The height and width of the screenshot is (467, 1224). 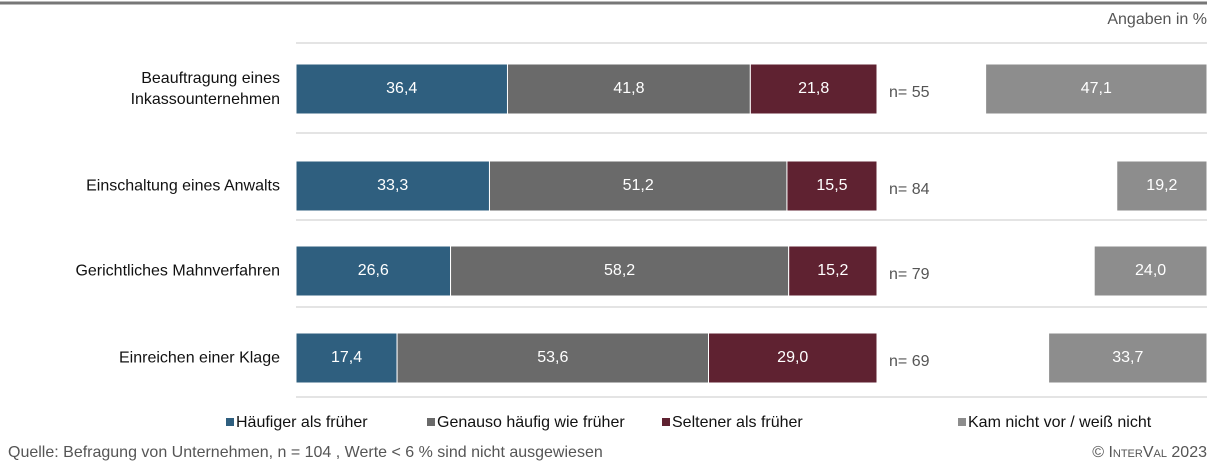 I want to click on legend-label: Seltener als früher, so click(x=737, y=422).